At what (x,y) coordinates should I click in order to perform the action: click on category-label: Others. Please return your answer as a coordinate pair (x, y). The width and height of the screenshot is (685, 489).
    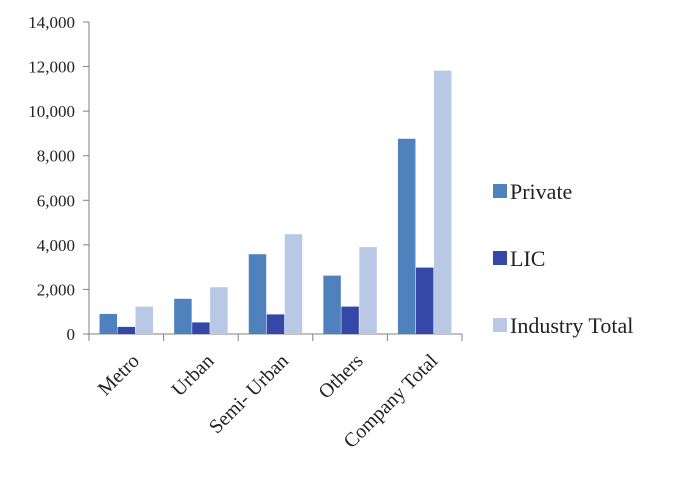
    Looking at the image, I should click on (340, 376).